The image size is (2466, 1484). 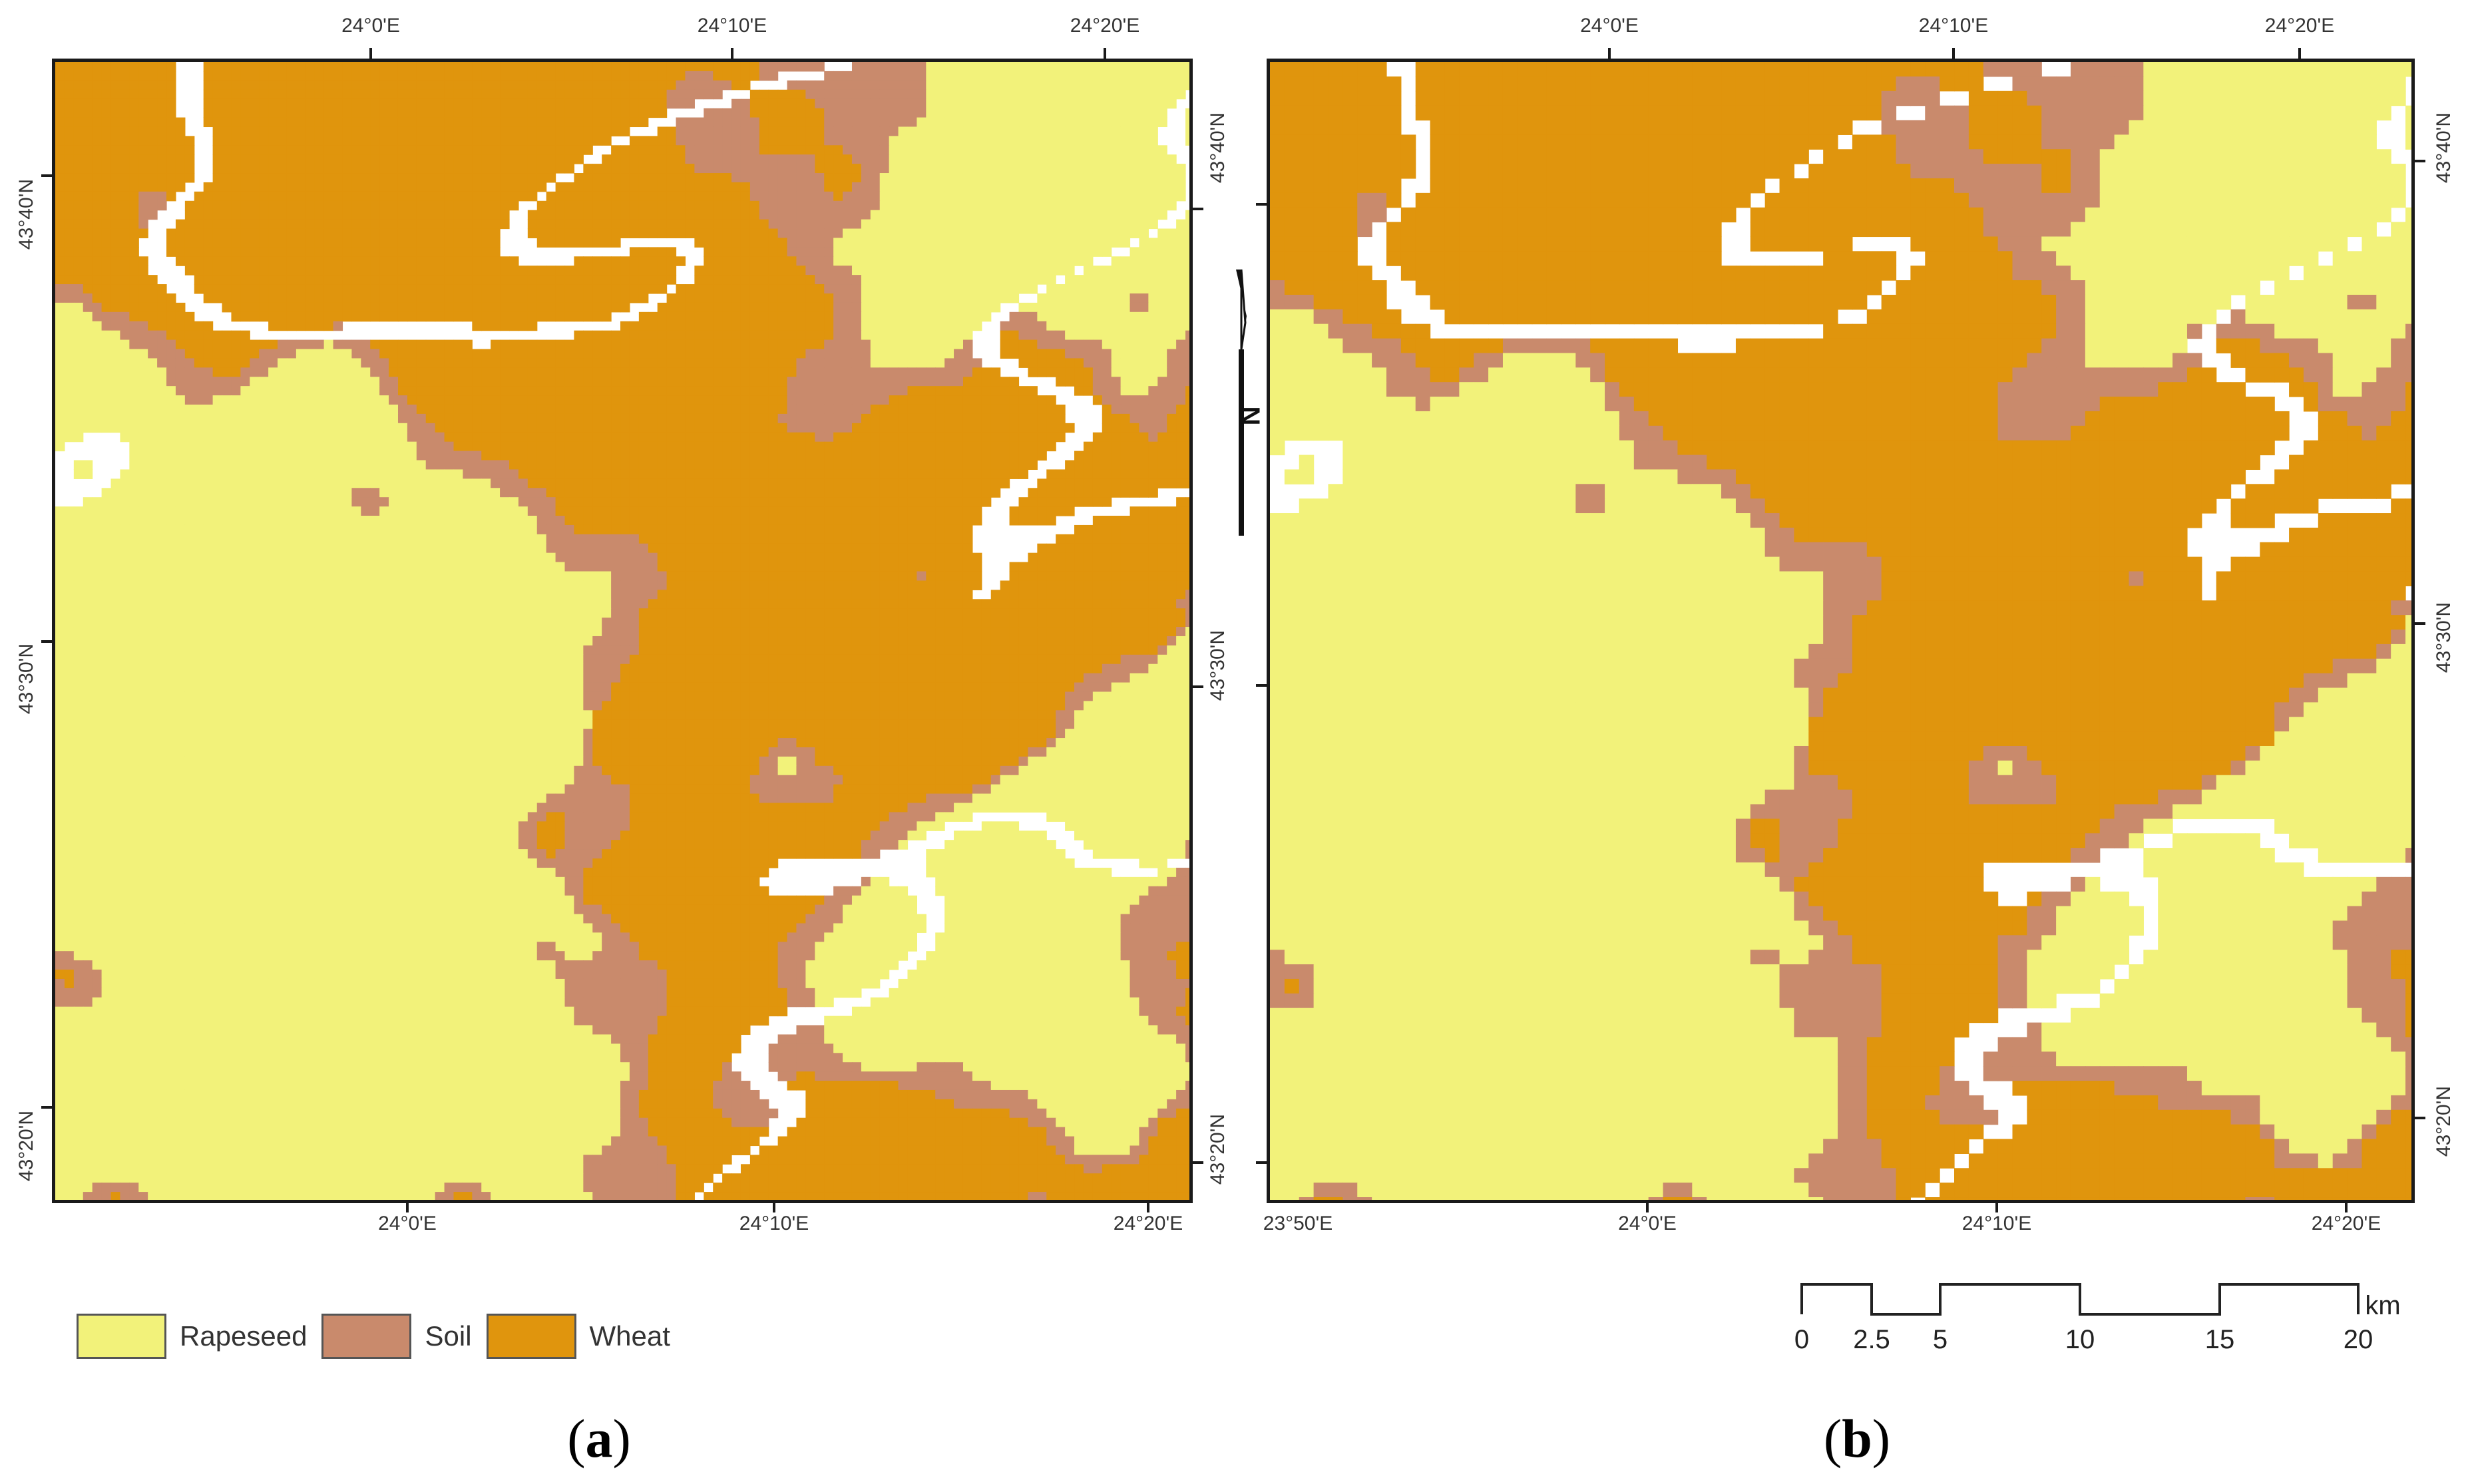 What do you see at coordinates (1871, 1340) in the screenshot?
I see `scale-tick-label: 2.5` at bounding box center [1871, 1340].